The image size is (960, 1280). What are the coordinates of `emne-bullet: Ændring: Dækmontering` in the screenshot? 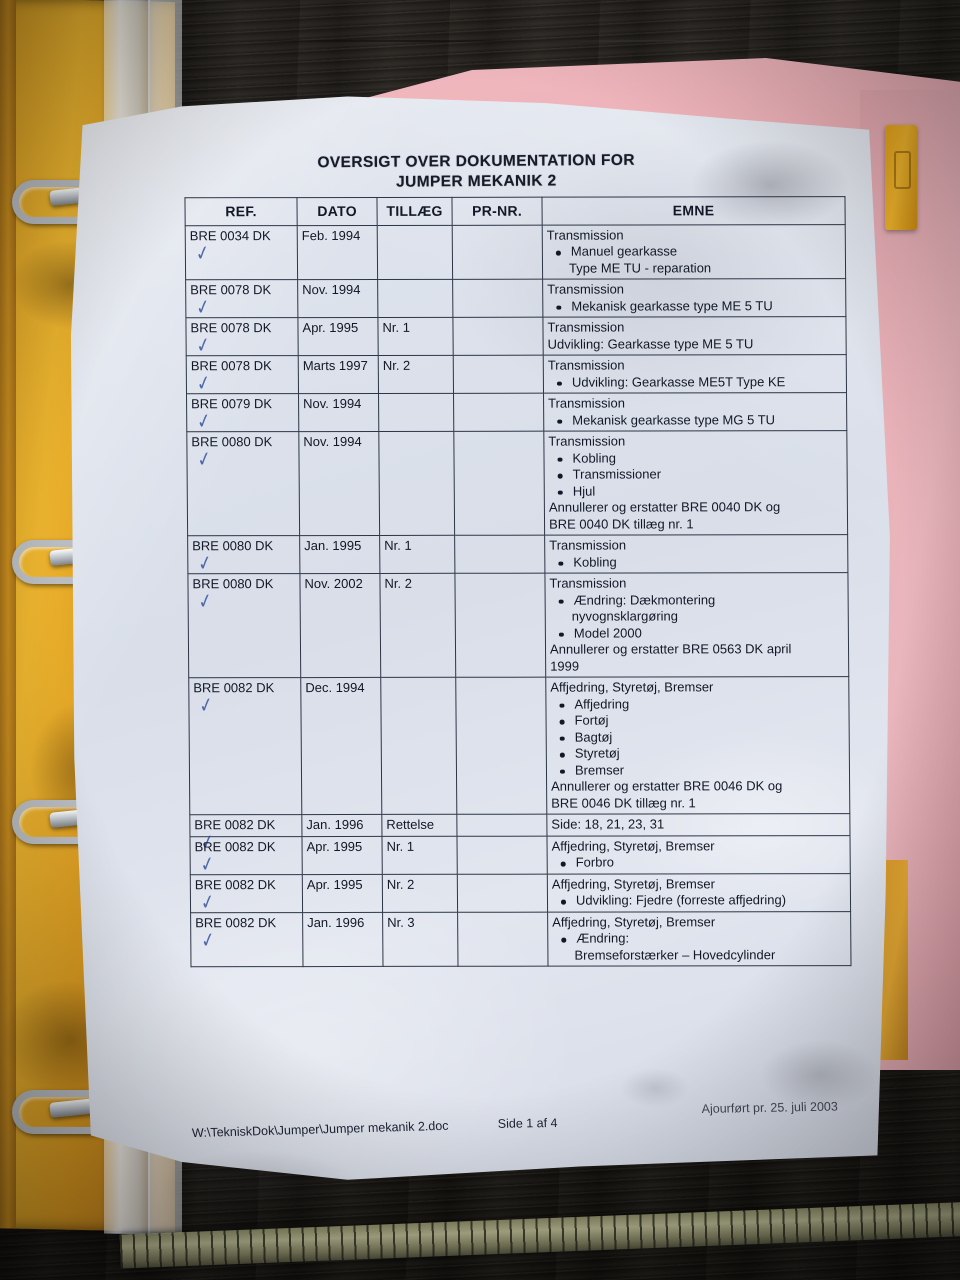 It's located at (708, 600).